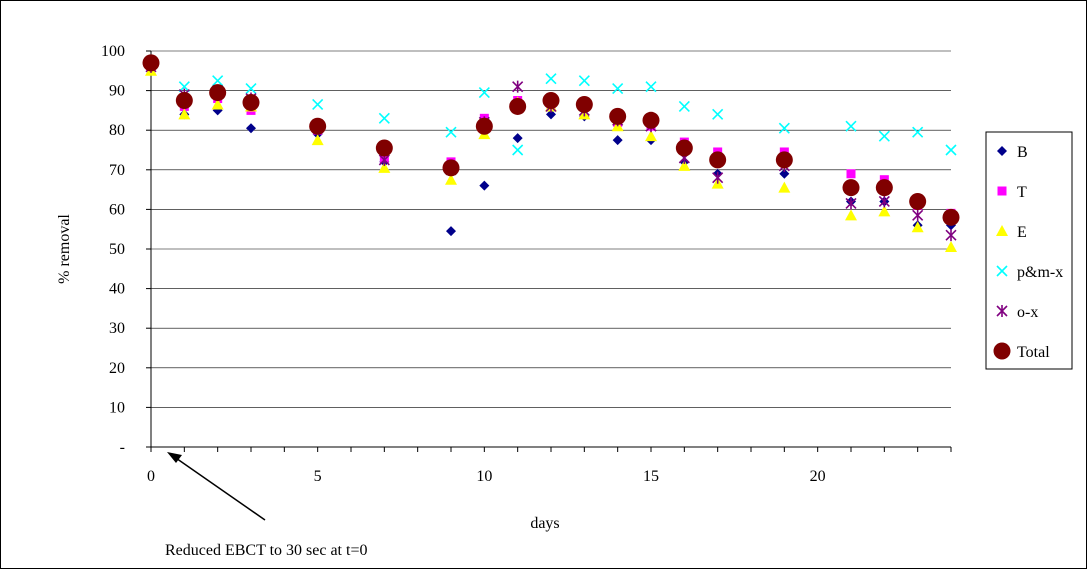 The image size is (1087, 573). Describe the element at coordinates (151, 476) in the screenshot. I see `x-tick-label: 0` at that location.